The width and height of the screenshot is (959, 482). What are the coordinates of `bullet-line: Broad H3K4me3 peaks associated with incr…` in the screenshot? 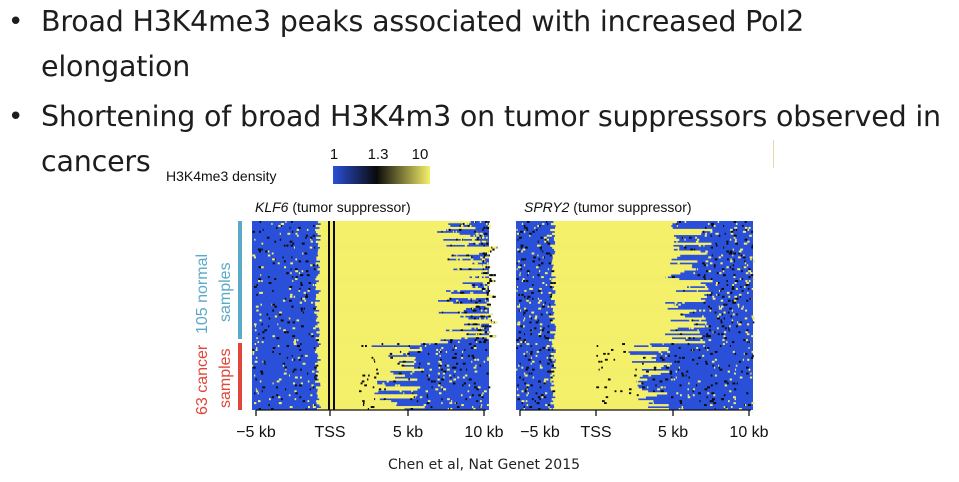 It's located at (423, 21).